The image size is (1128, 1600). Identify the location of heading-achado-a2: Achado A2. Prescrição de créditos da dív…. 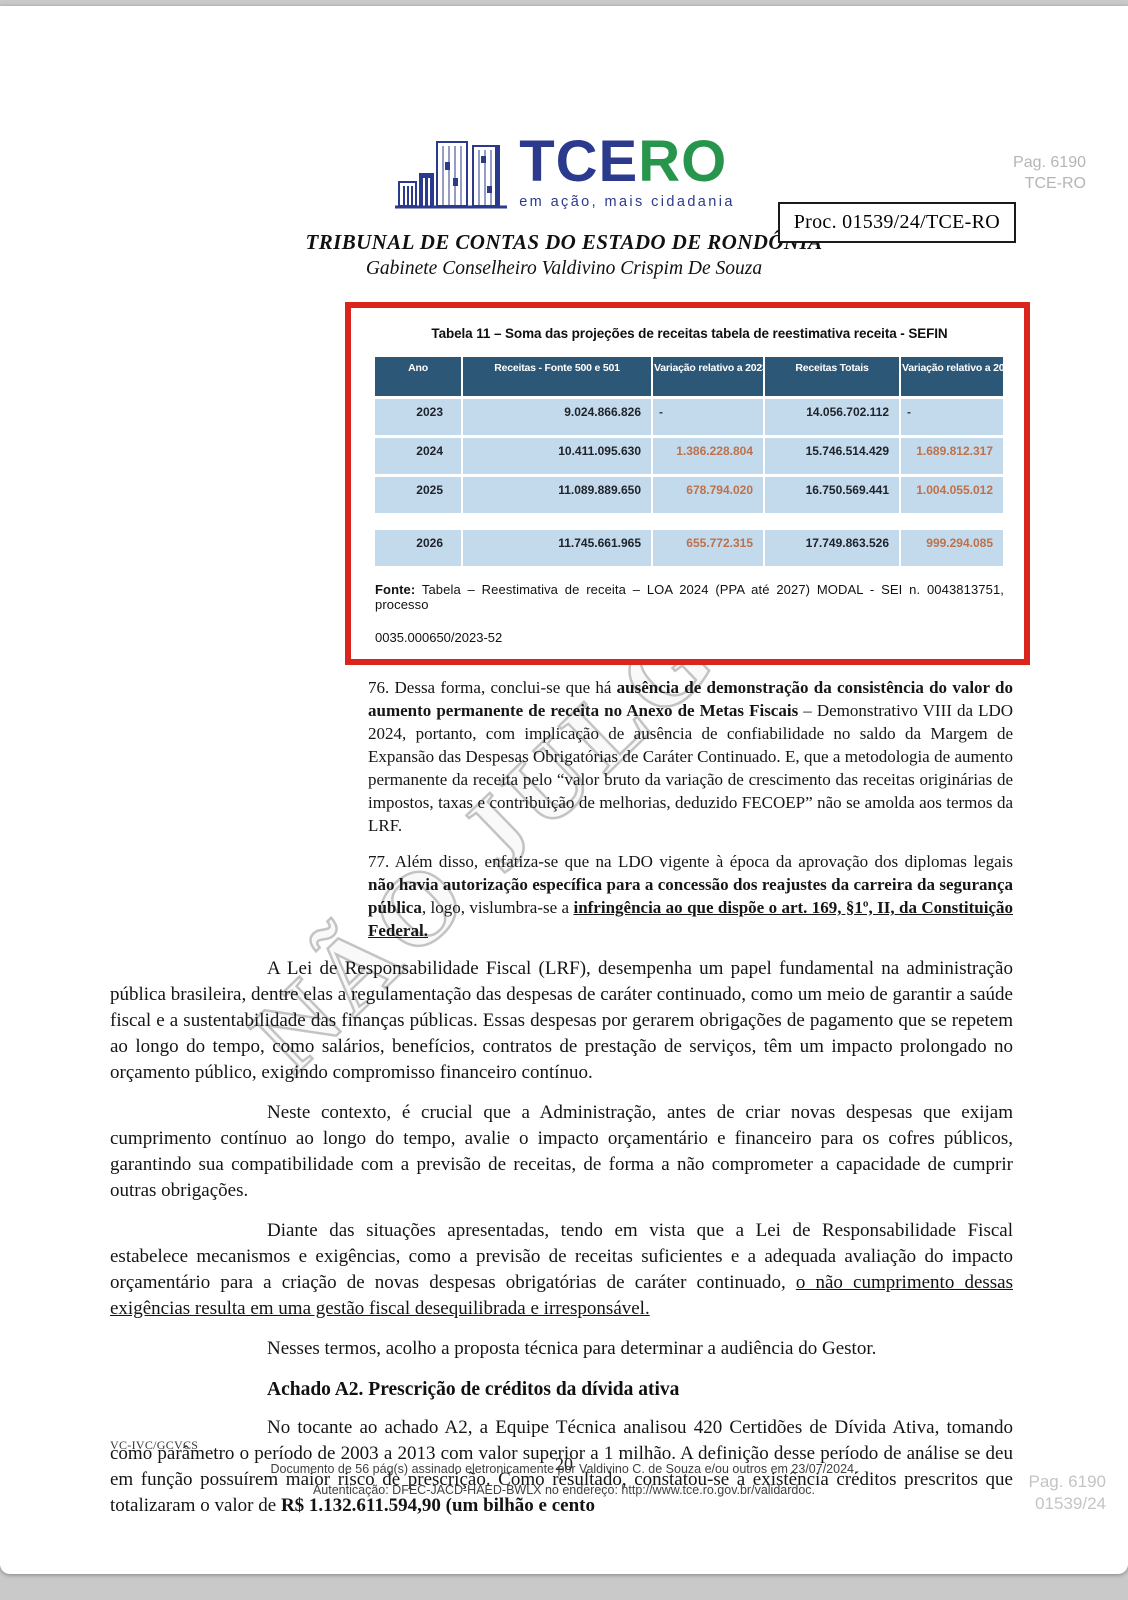
(473, 1389).